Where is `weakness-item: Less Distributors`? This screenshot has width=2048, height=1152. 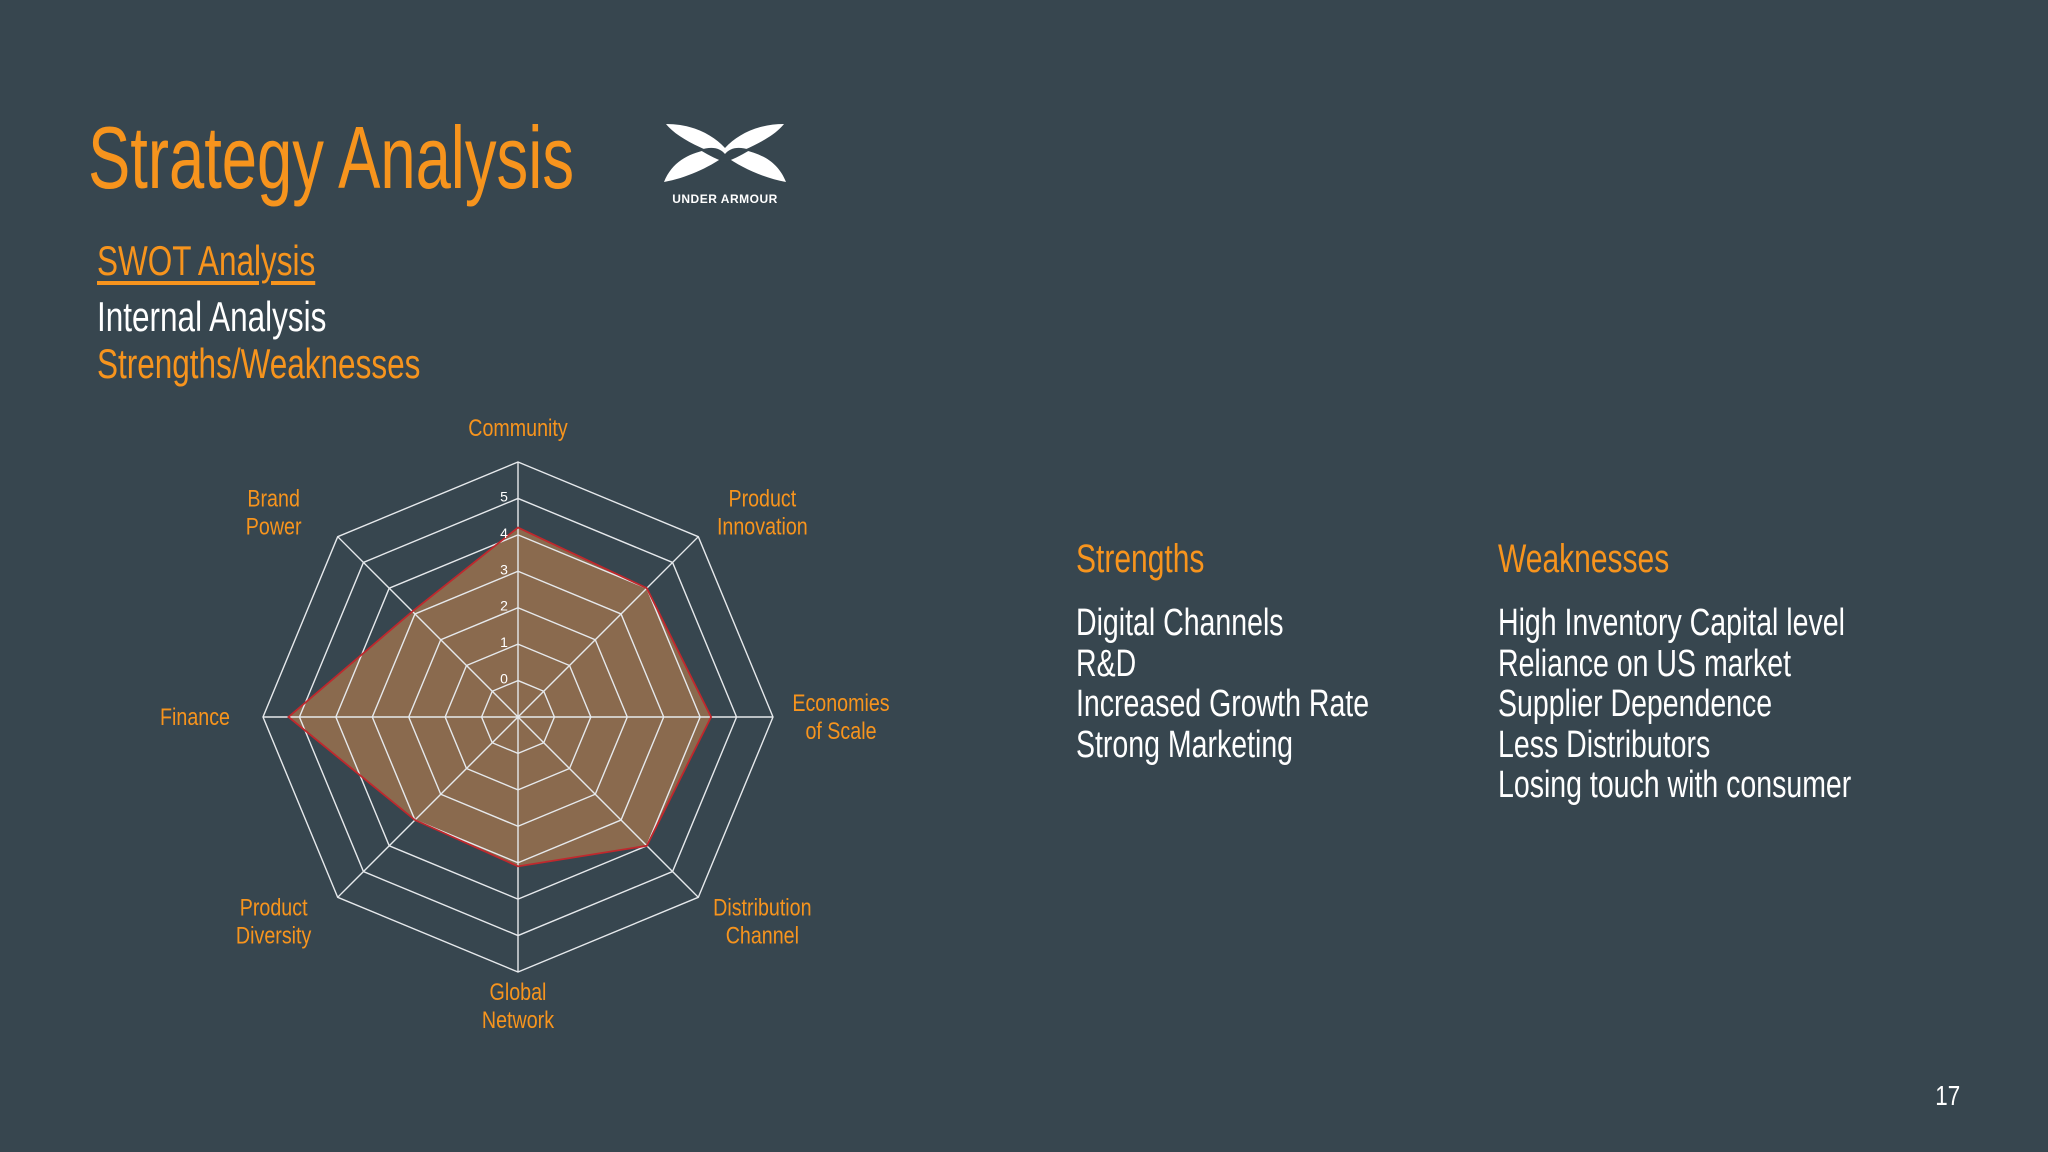 weakness-item: Less Distributors is located at coordinates (1604, 744).